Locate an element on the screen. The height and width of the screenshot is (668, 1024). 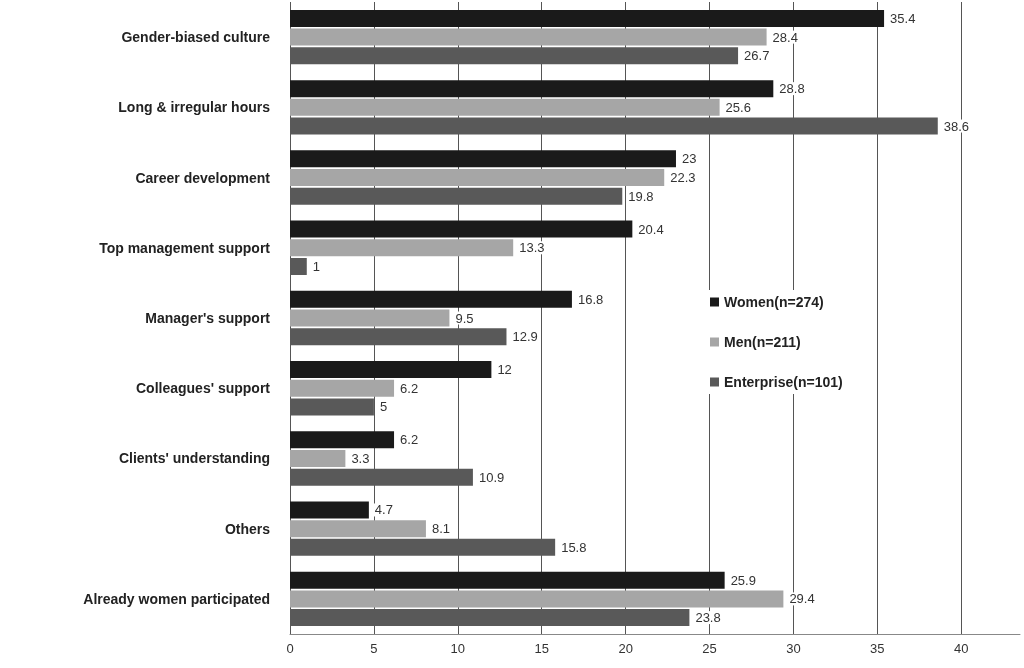
data-label: 5 is located at coordinates (383, 407).